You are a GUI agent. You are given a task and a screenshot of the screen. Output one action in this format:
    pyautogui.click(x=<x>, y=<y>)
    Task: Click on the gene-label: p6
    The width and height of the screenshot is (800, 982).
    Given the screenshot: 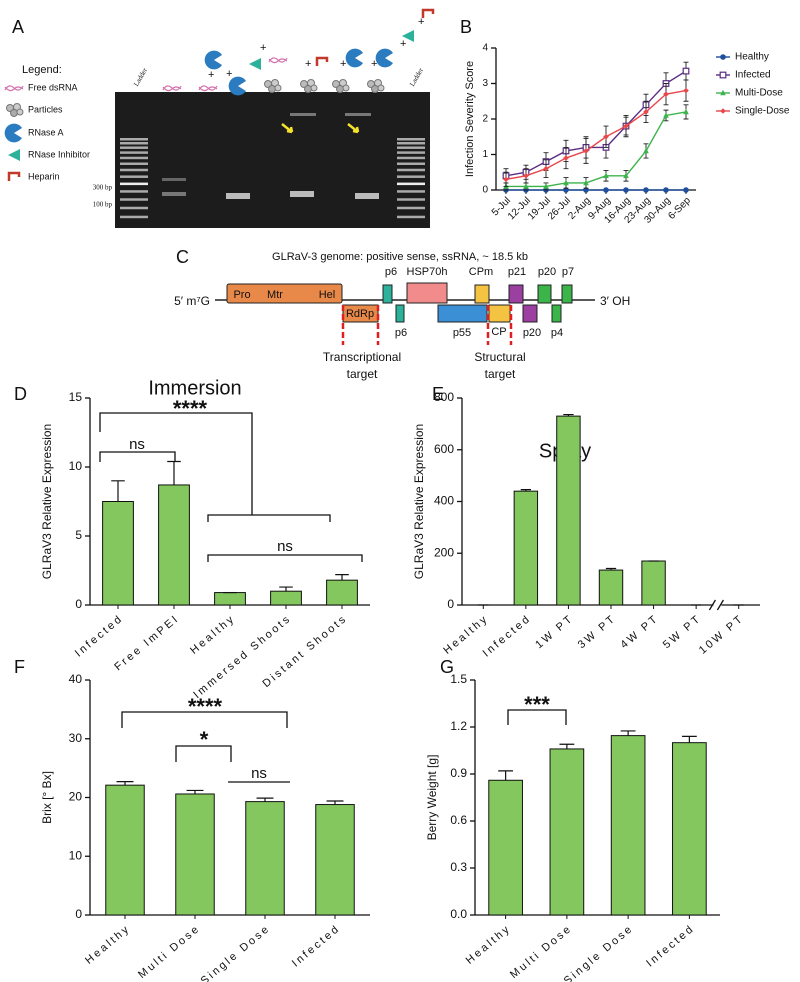 What is the action you would take?
    pyautogui.click(x=391, y=272)
    